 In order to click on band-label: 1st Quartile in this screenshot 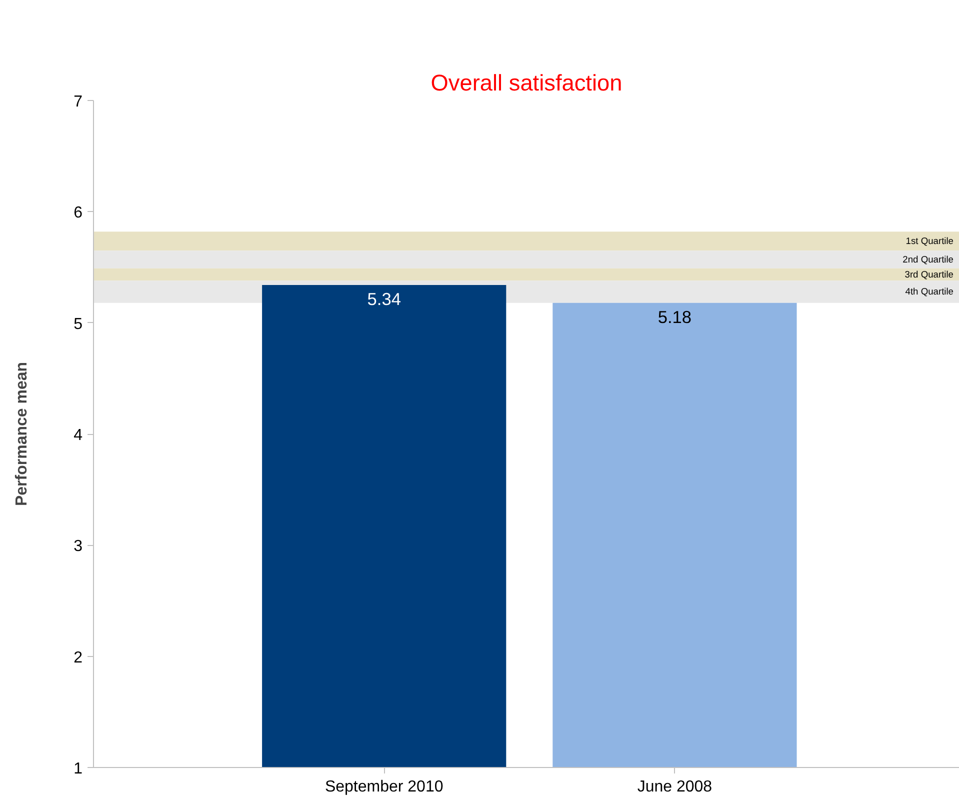, I will do `click(930, 241)`.